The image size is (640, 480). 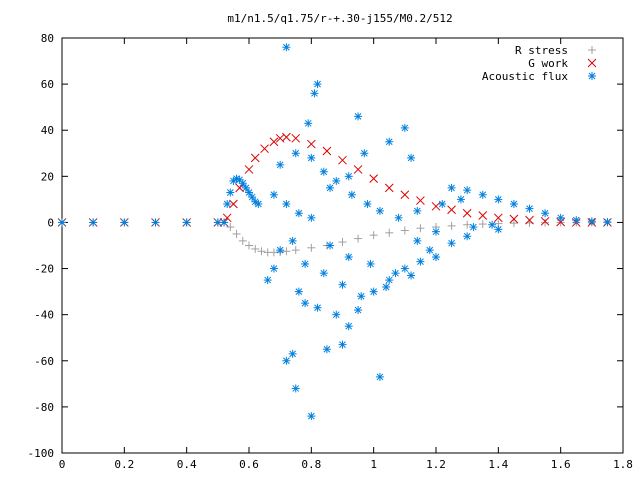 I want to click on x-tick-label: 0, so click(x=62, y=464).